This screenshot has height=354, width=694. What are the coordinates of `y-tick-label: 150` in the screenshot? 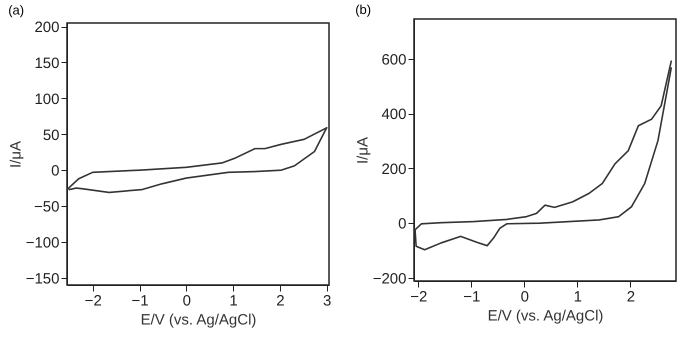 It's located at (47, 63).